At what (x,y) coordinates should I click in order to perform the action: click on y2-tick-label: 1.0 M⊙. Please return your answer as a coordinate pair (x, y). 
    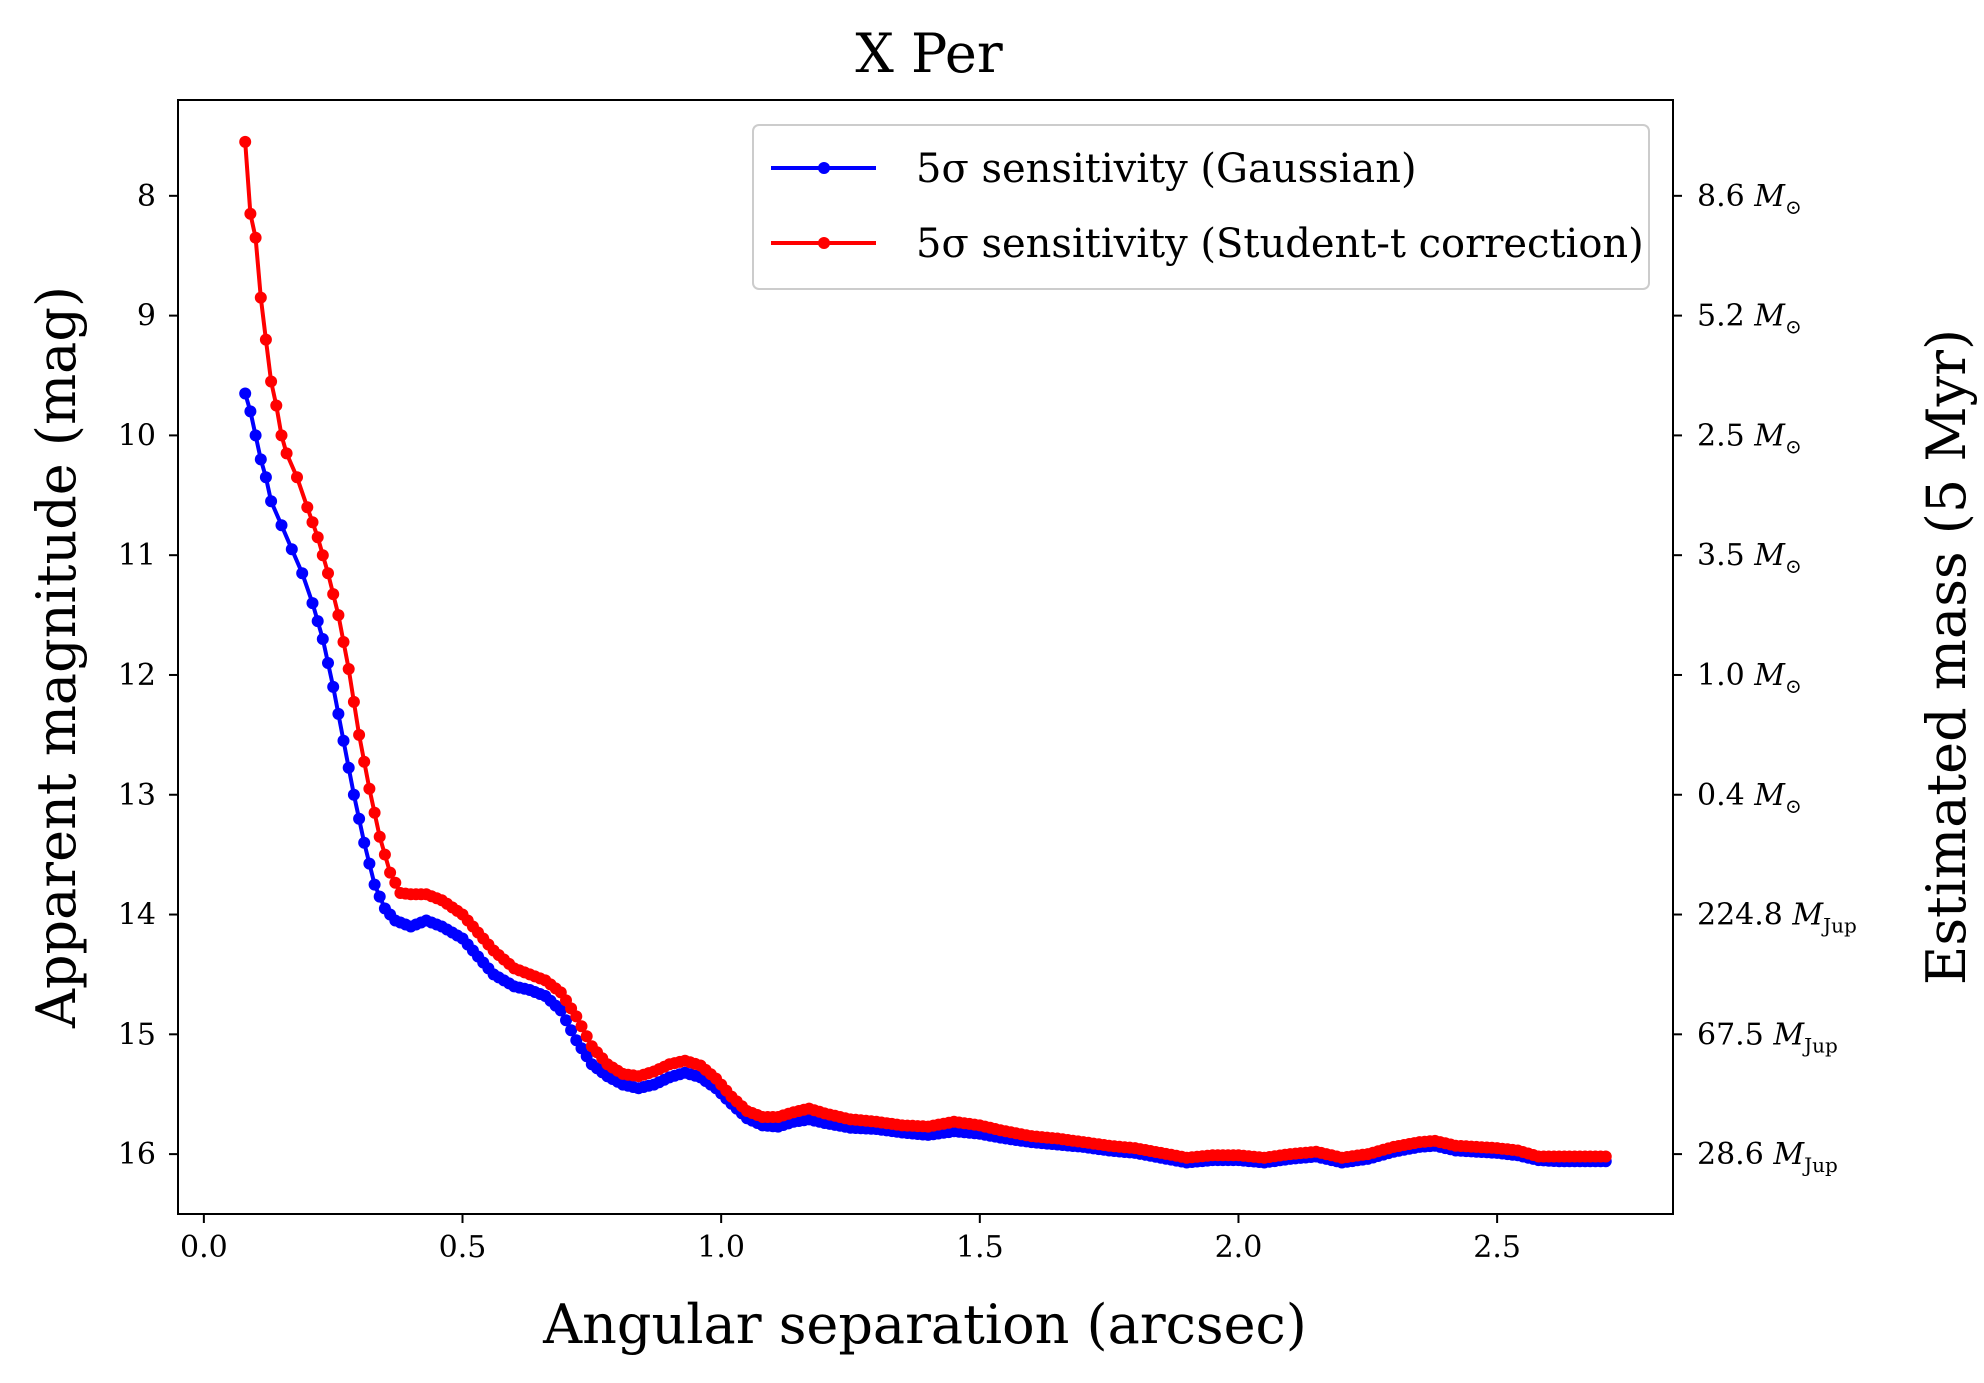
    Looking at the image, I should click on (1749, 678).